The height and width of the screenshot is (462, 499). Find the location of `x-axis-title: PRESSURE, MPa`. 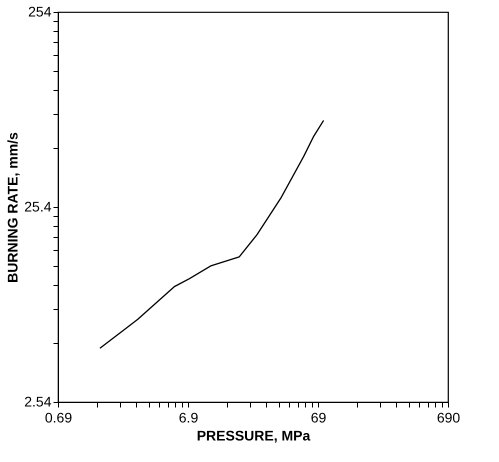

x-axis-title: PRESSURE, MPa is located at coordinates (253, 436).